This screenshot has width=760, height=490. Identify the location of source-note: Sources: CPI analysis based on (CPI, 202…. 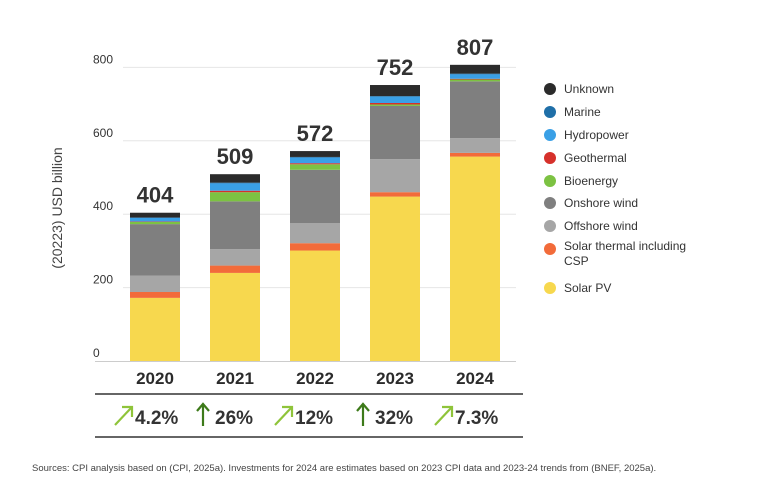
(344, 468).